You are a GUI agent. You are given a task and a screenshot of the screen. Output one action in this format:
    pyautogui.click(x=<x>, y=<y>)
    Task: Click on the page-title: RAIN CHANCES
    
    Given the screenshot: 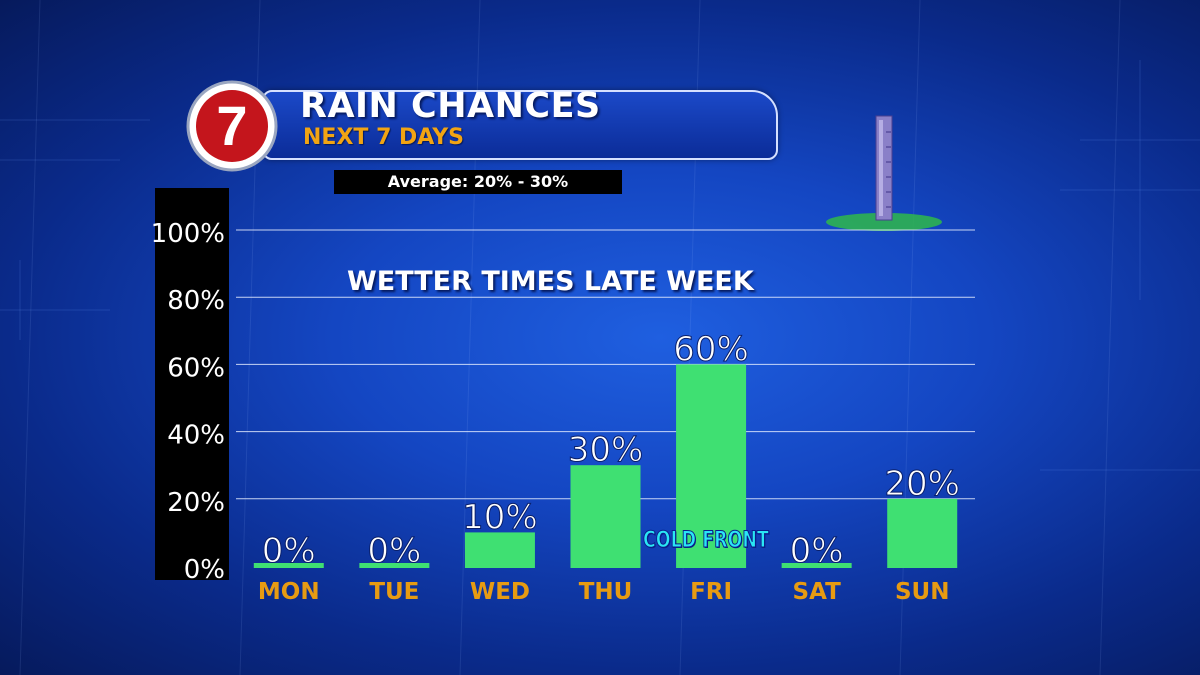 What is the action you would take?
    pyautogui.click(x=450, y=106)
    